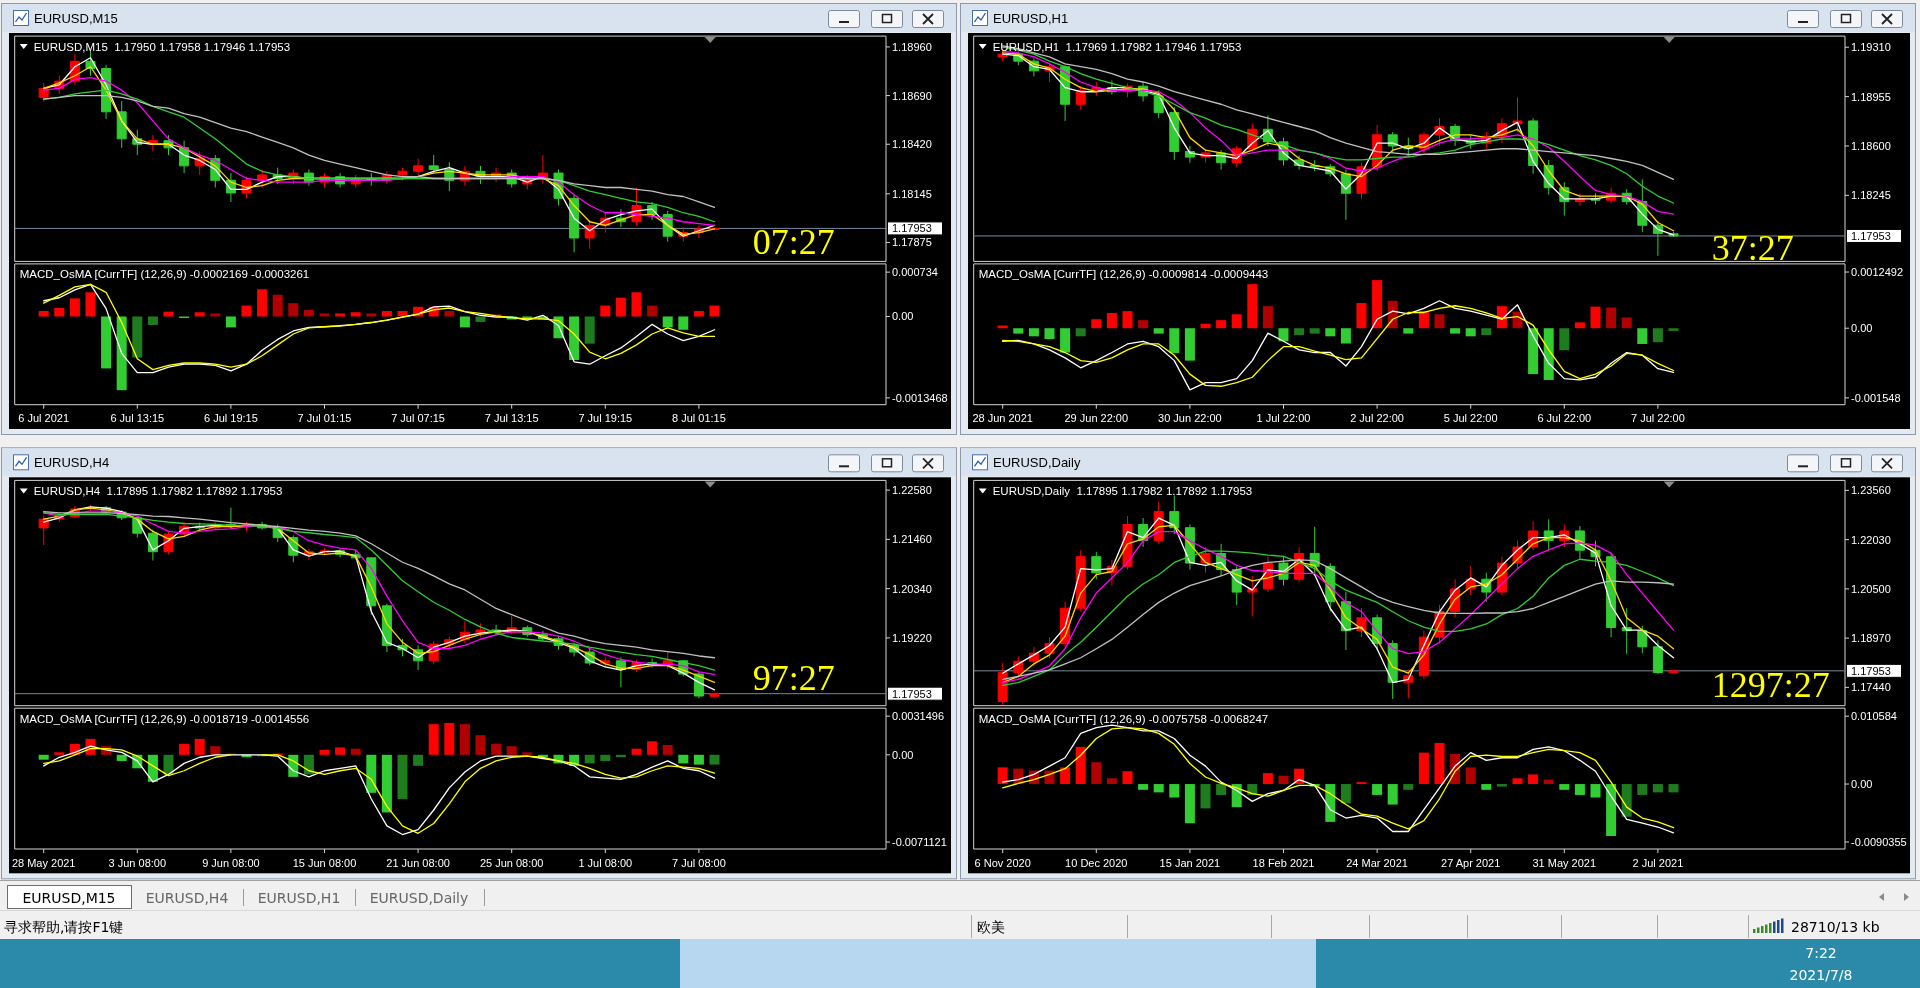  Describe the element at coordinates (698, 862) in the screenshot. I see `x-tick-label: 7 Jul 08:00` at that location.